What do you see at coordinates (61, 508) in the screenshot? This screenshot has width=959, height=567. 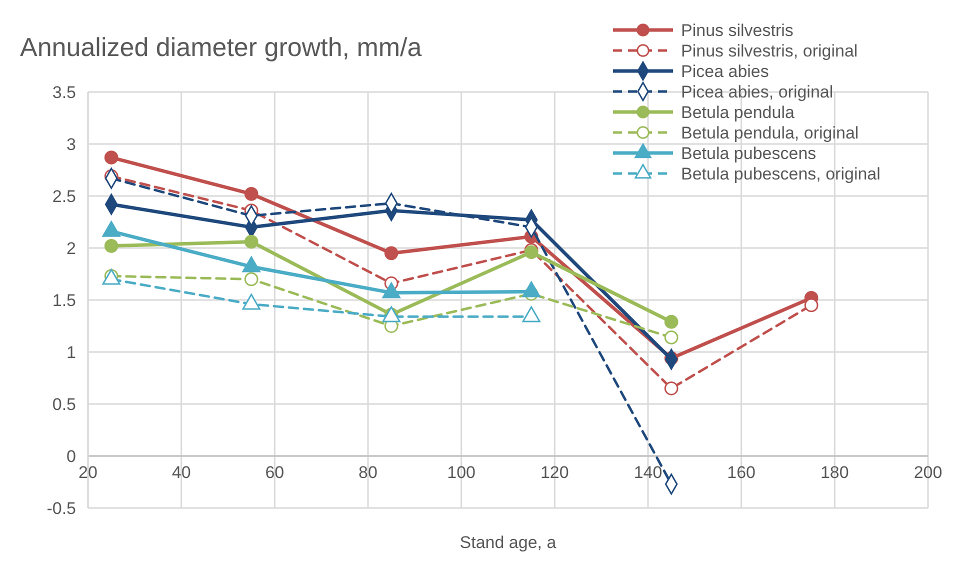 I see `y-tick-label: -0.5` at bounding box center [61, 508].